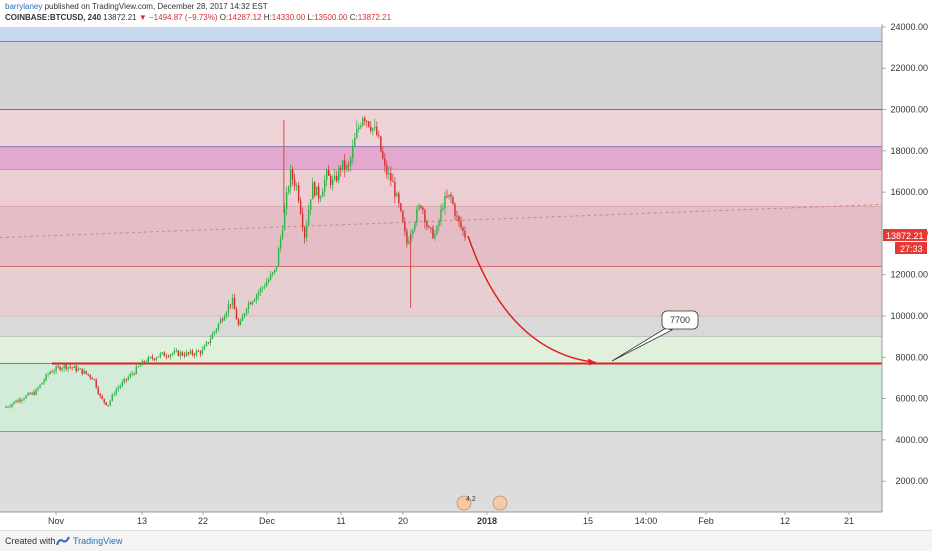 This screenshot has height=551, width=932. Describe the element at coordinates (532, 299) in the screenshot. I see `projection-arrow` at that location.